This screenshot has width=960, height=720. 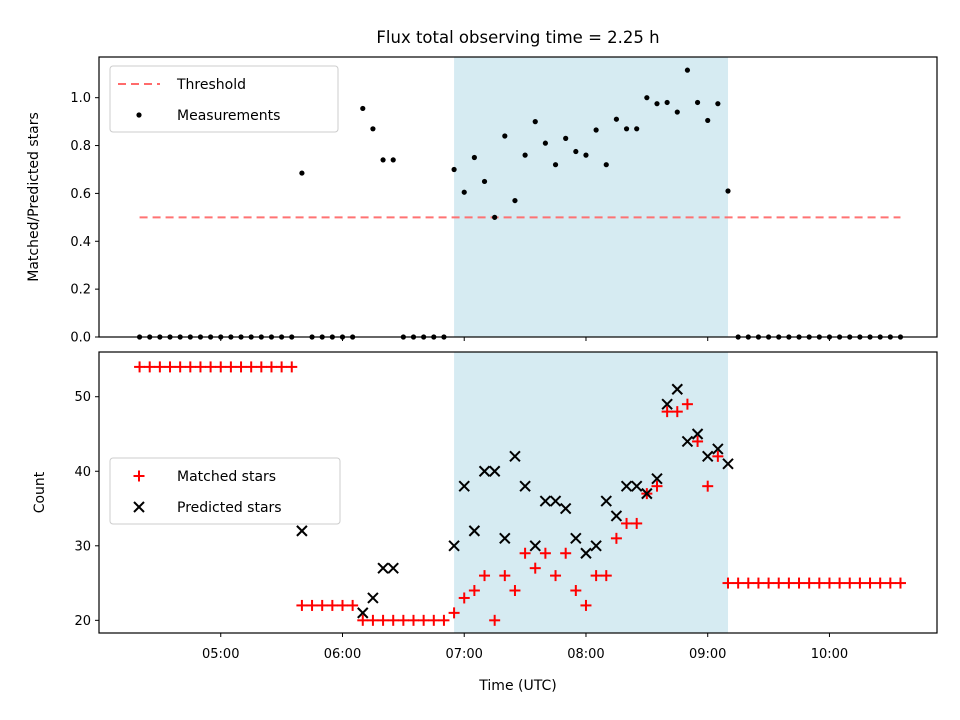 I want to click on top-y-axis-label: Matched/Predicted stars, so click(x=34, y=197).